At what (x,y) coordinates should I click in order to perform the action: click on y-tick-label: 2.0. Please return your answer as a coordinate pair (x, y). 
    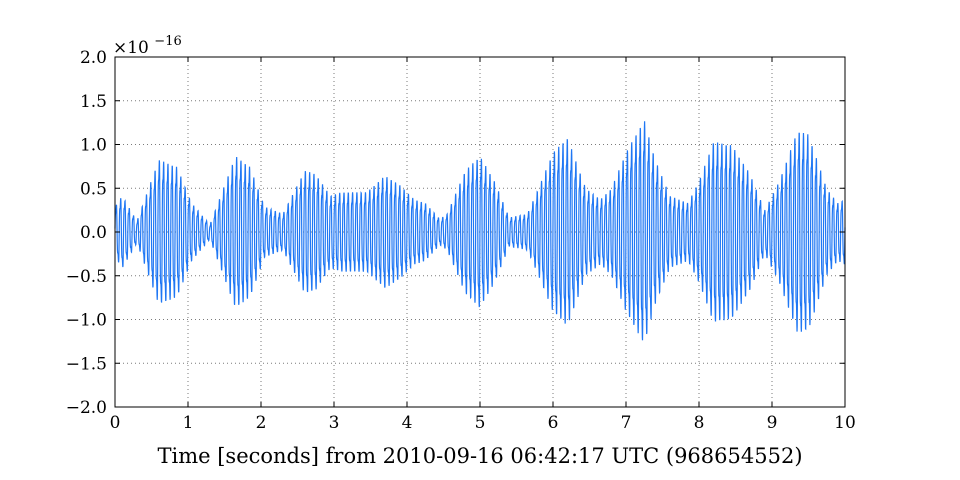
    Looking at the image, I should click on (93, 58).